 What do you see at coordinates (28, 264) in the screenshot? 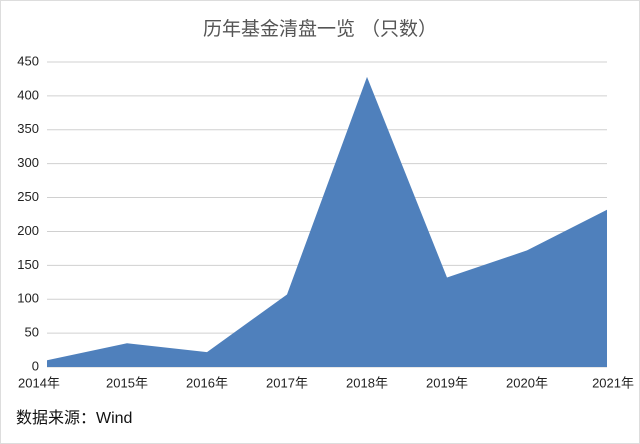
I see `y-tick-label: 150` at bounding box center [28, 264].